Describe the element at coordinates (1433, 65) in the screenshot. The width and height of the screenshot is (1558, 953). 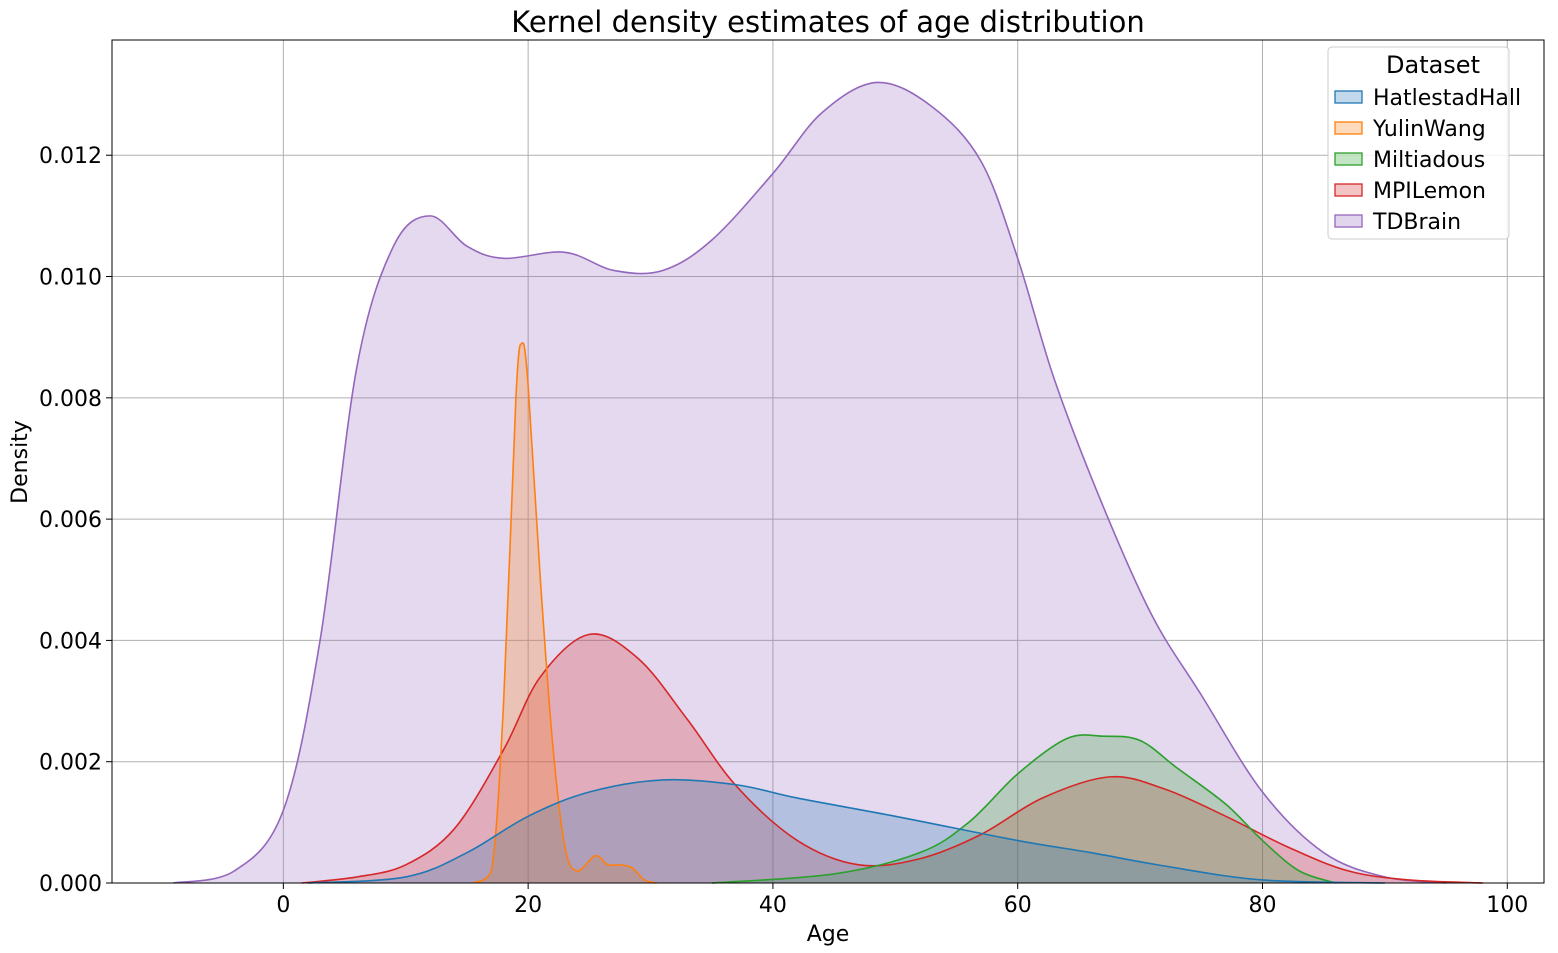
I see `legend-title: Dataset` at that location.